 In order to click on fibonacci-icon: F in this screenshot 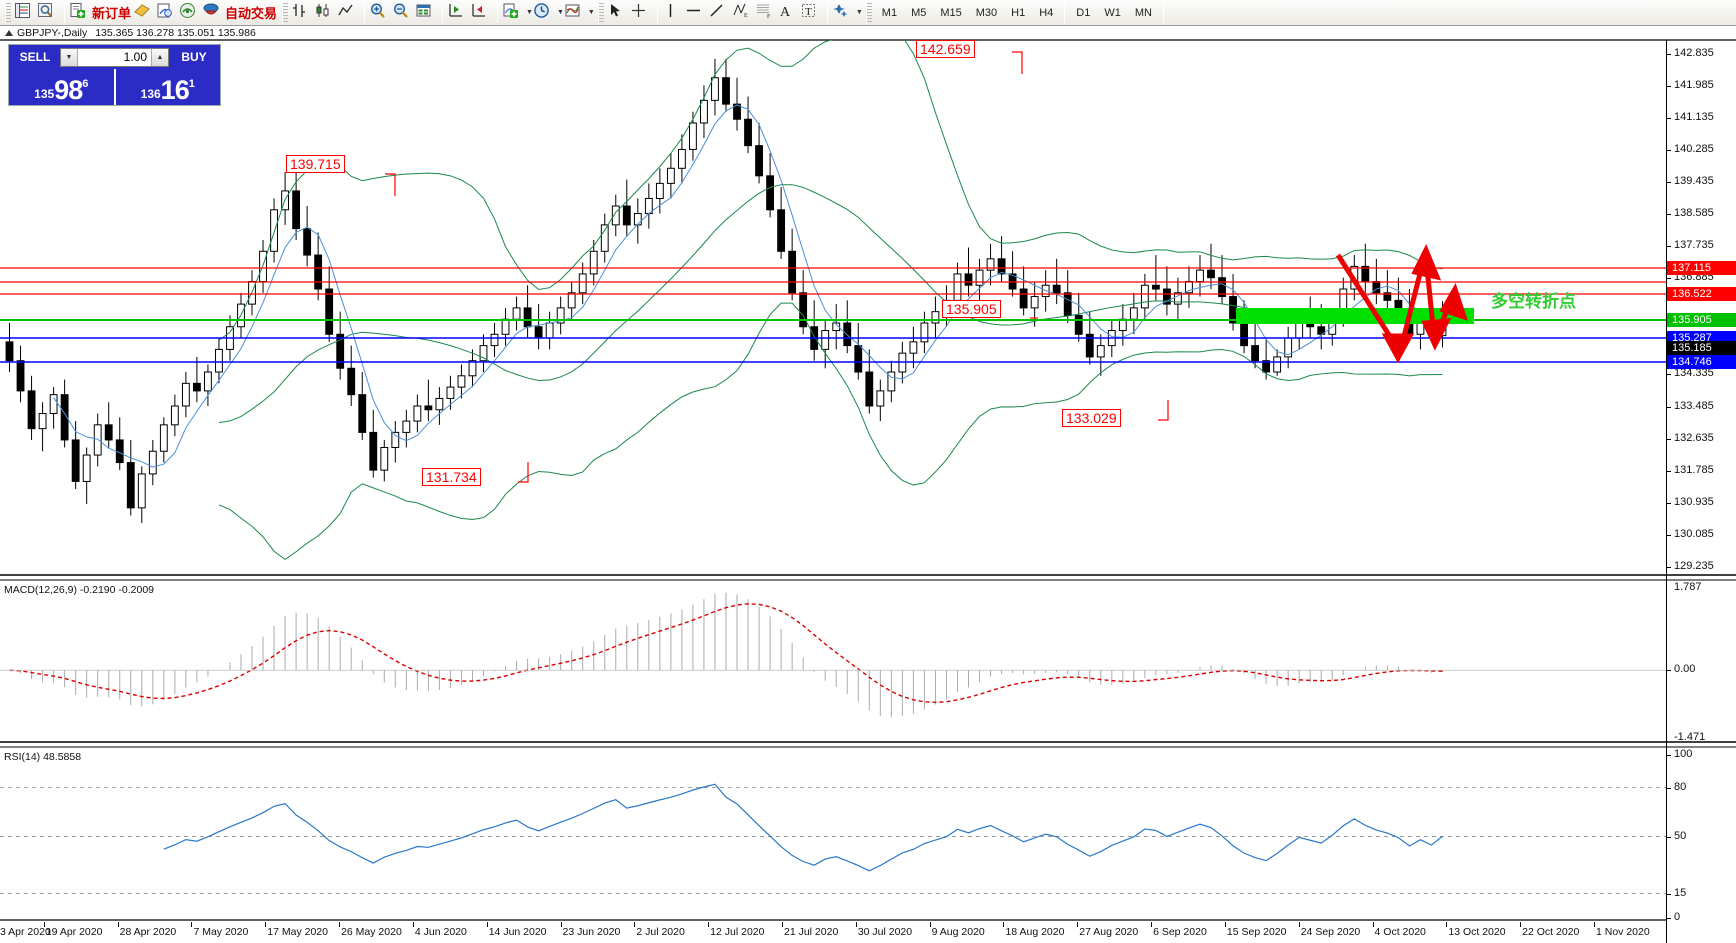, I will do `click(765, 13)`.